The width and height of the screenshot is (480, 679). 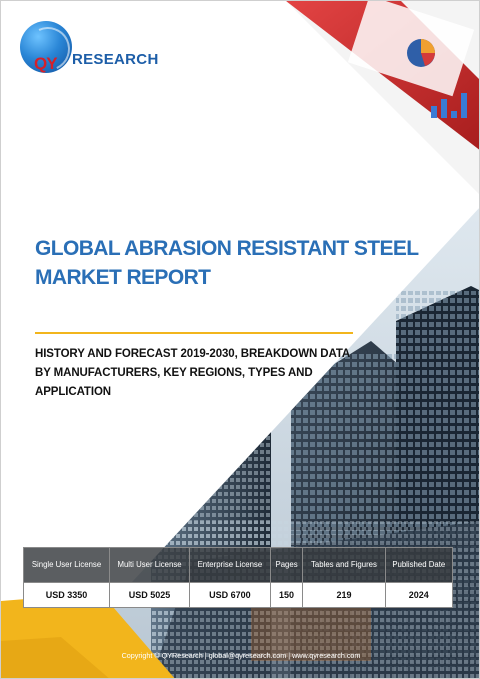 I want to click on header-pages: Pages, so click(x=286, y=565).